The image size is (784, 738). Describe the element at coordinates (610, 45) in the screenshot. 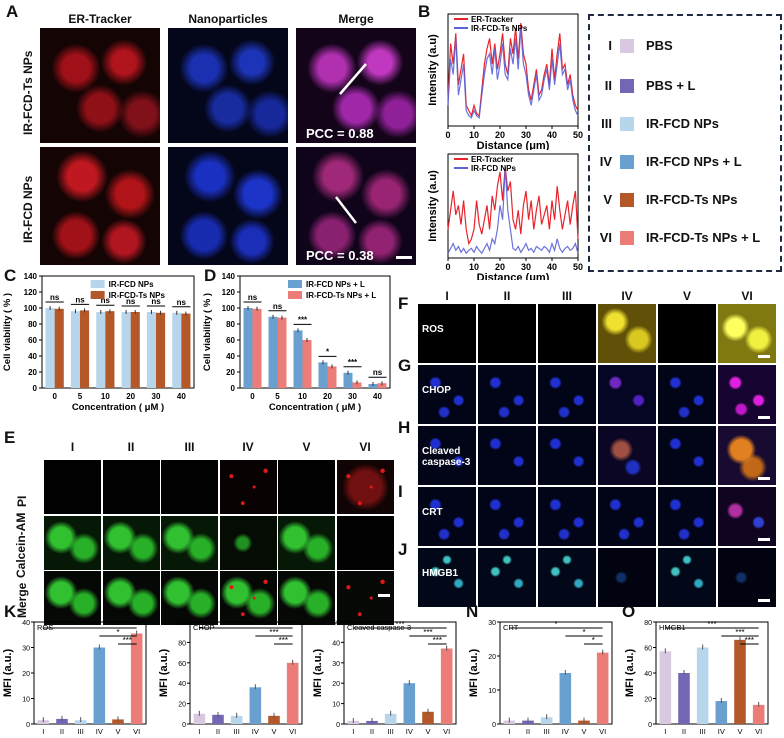

I see `legend-roman: I` at that location.